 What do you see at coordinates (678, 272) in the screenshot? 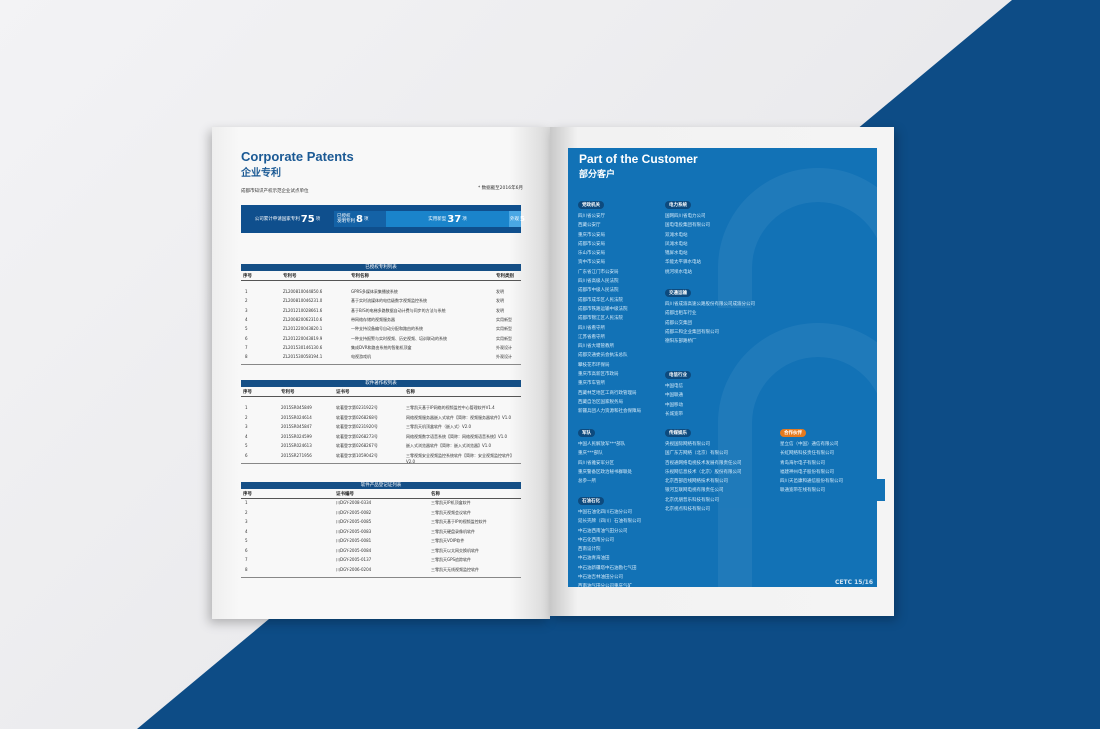
I see `customer-item: 桃河坝水电站` at bounding box center [678, 272].